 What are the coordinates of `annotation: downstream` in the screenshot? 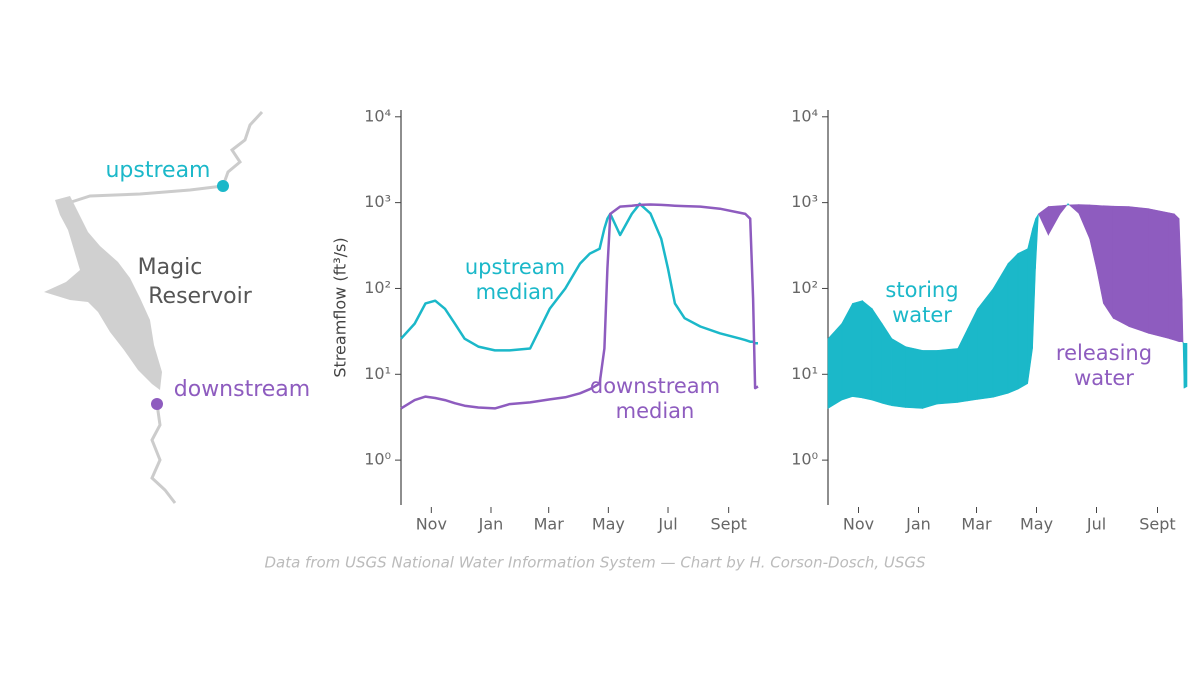 It's located at (655, 386).